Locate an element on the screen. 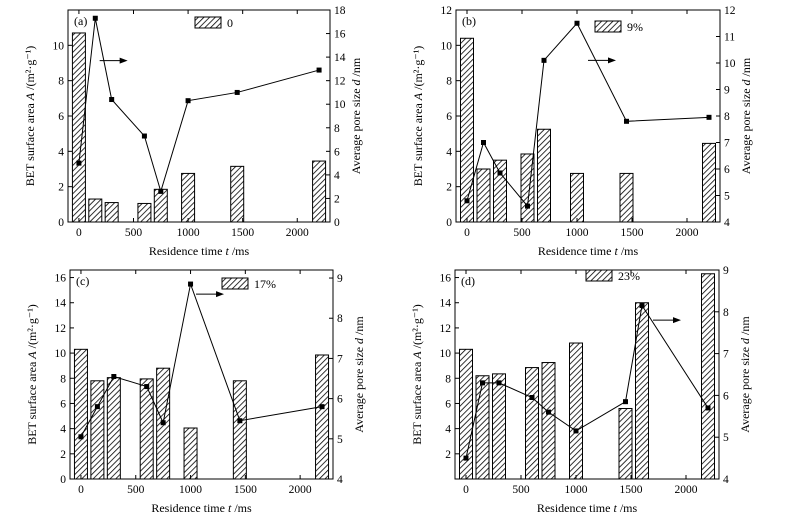 This screenshot has height=517, width=807. legend-label: 17% is located at coordinates (265, 284).